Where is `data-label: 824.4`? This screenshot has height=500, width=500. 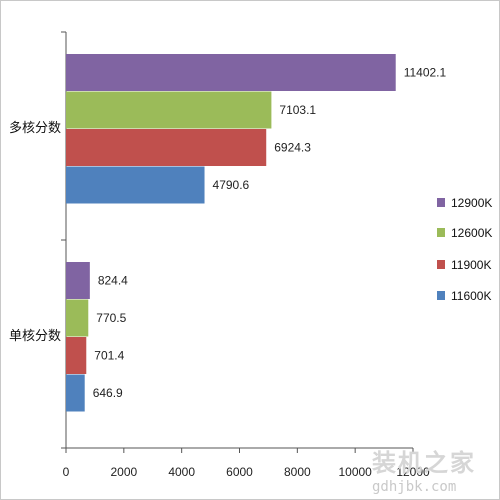
data-label: 824.4 is located at coordinates (113, 281).